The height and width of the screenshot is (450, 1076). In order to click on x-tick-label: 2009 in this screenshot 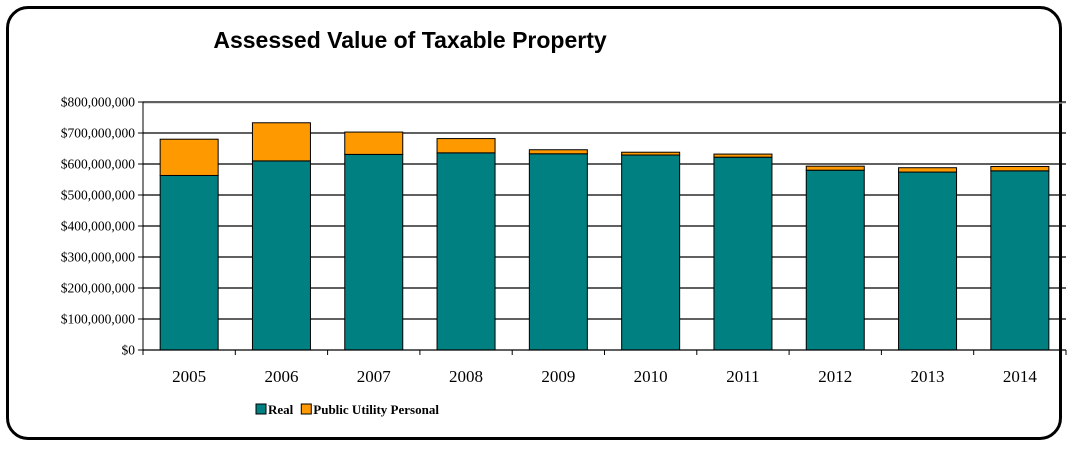, I will do `click(558, 376)`.